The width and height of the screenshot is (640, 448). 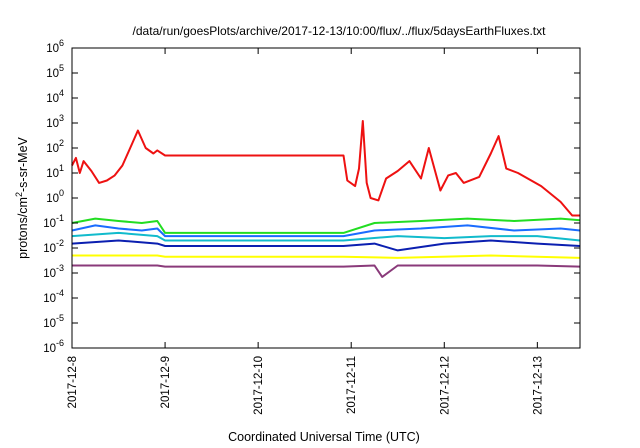 I want to click on x-tick-label: 2017-12-9, so click(x=166, y=382).